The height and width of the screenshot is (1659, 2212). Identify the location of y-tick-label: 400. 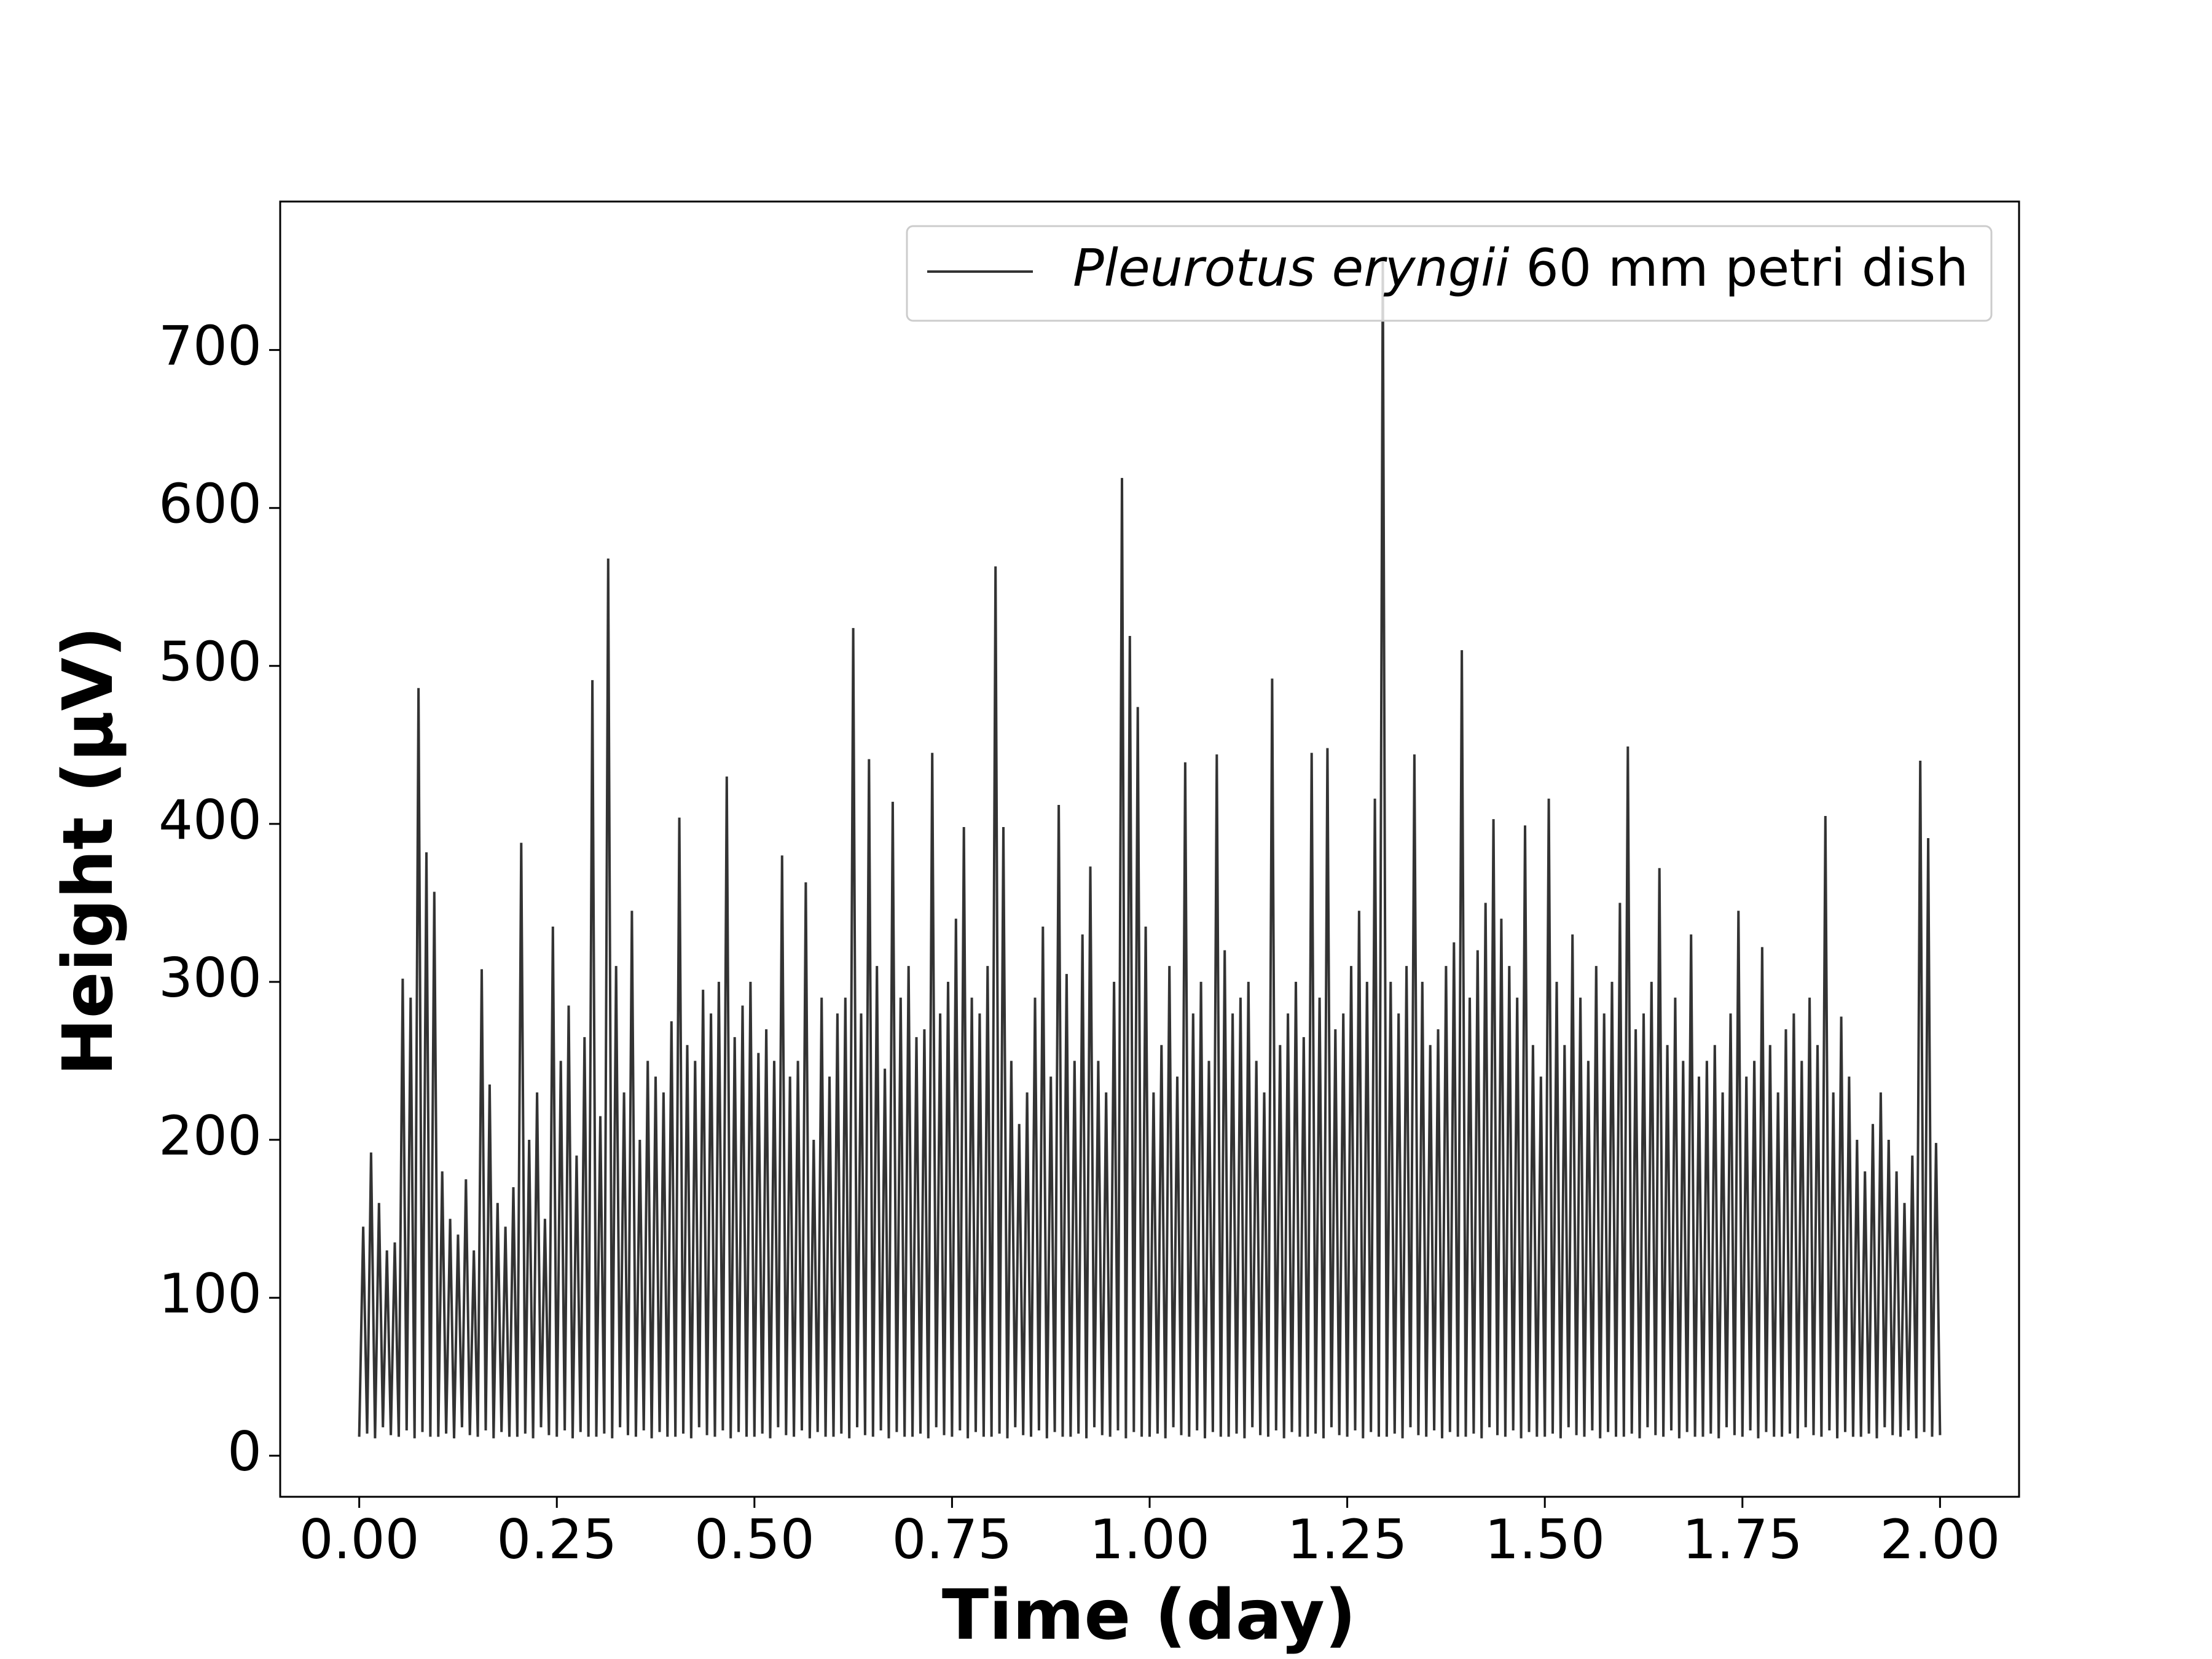
(210, 820).